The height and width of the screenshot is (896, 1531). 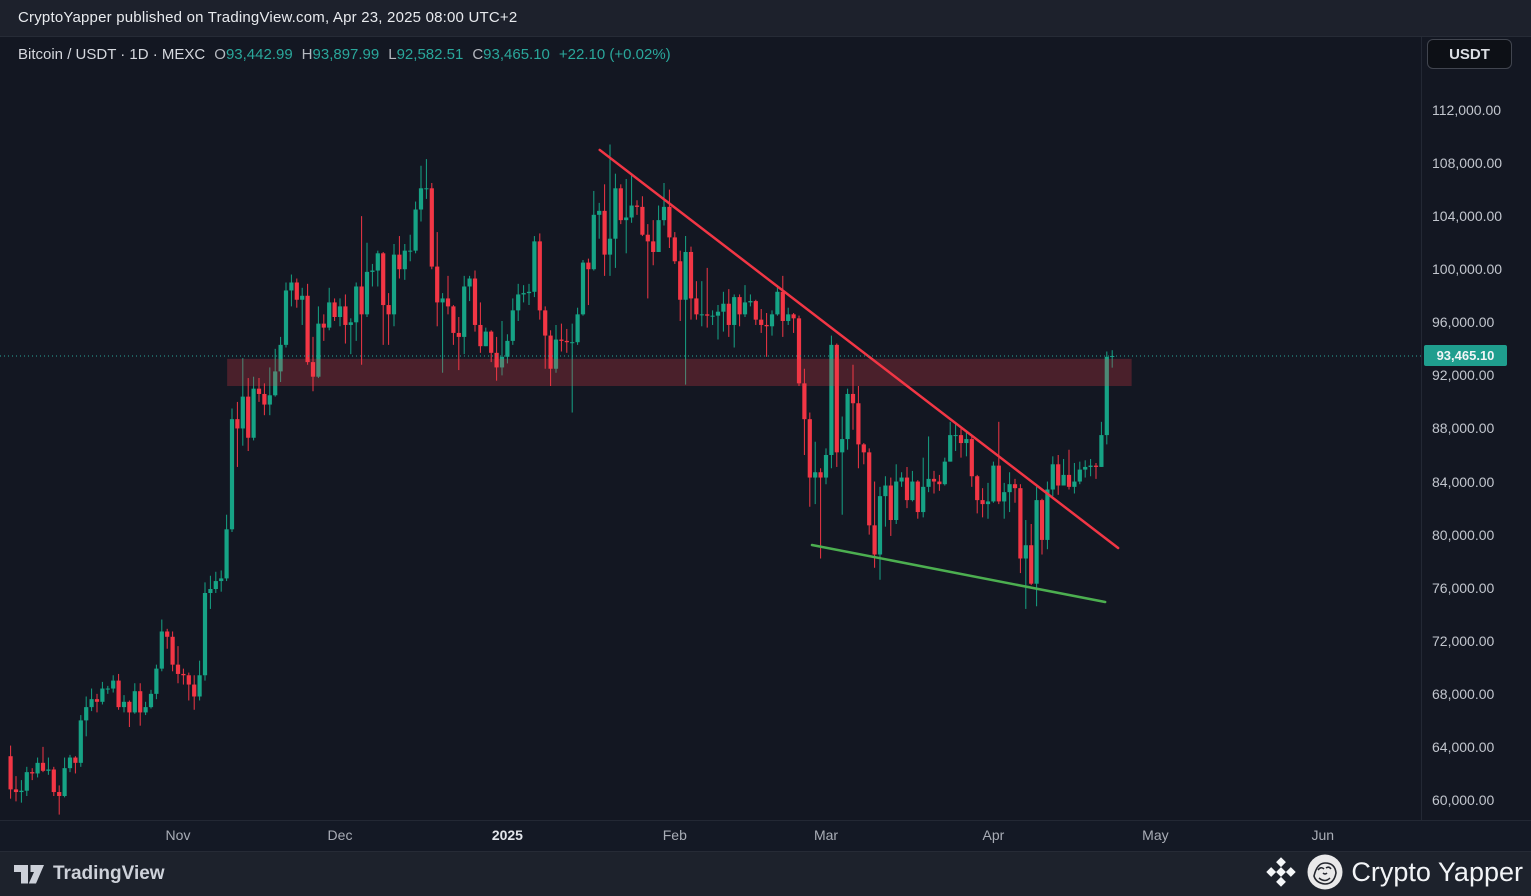 I want to click on author-avatar, so click(x=1325, y=872).